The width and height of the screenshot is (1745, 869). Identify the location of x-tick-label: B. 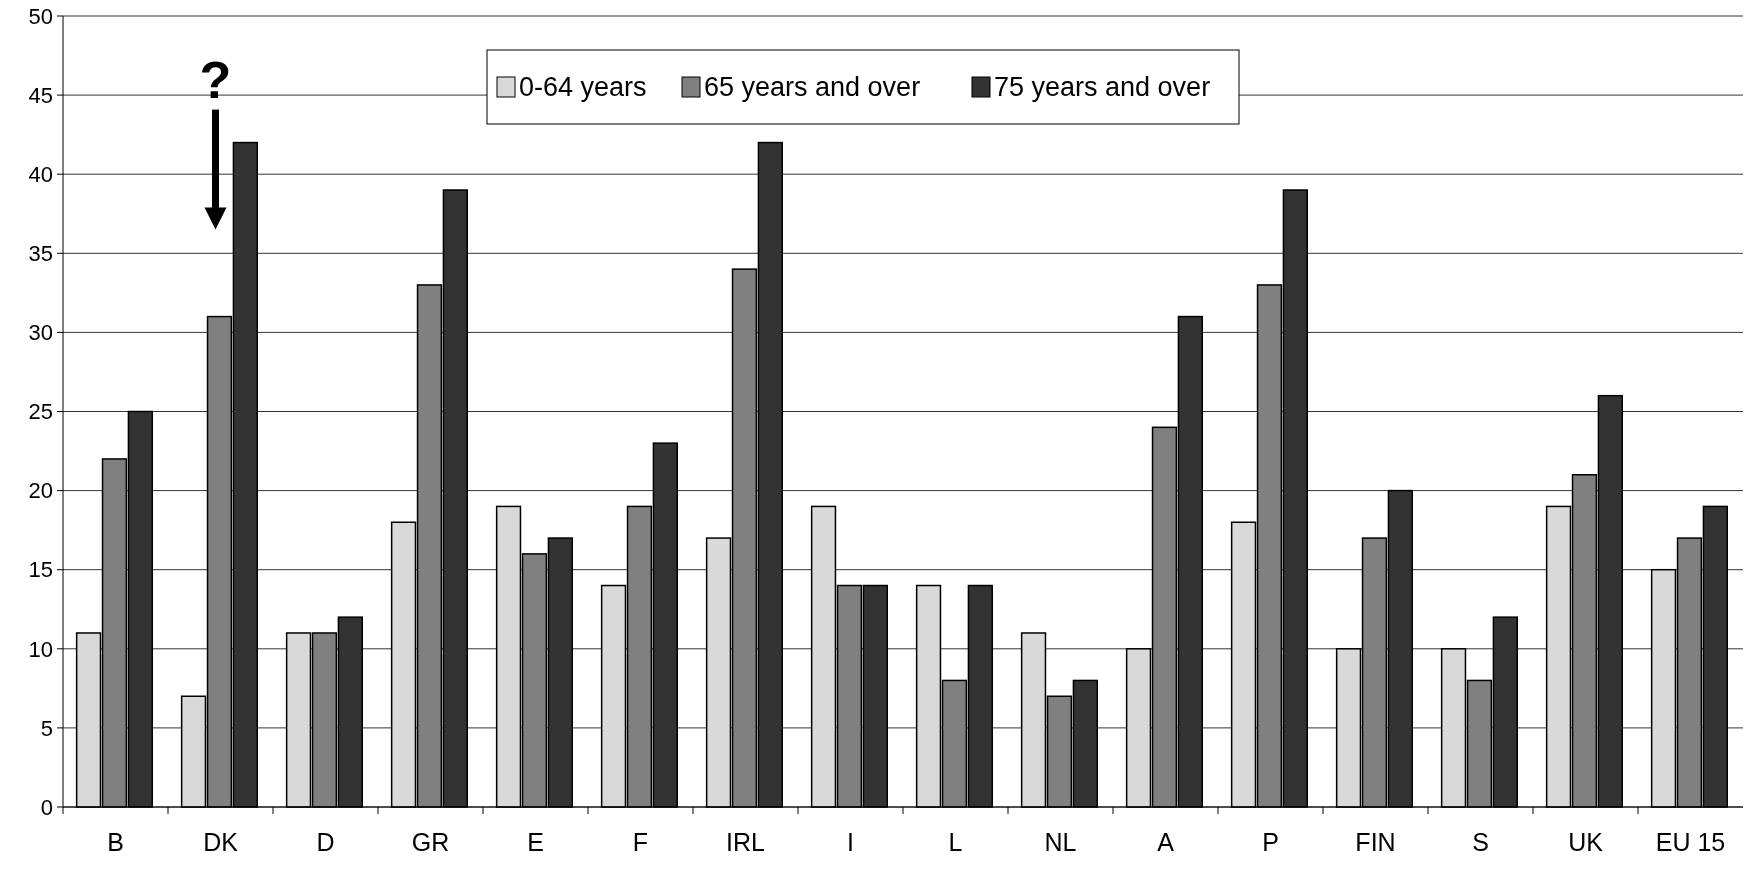
(115, 842).